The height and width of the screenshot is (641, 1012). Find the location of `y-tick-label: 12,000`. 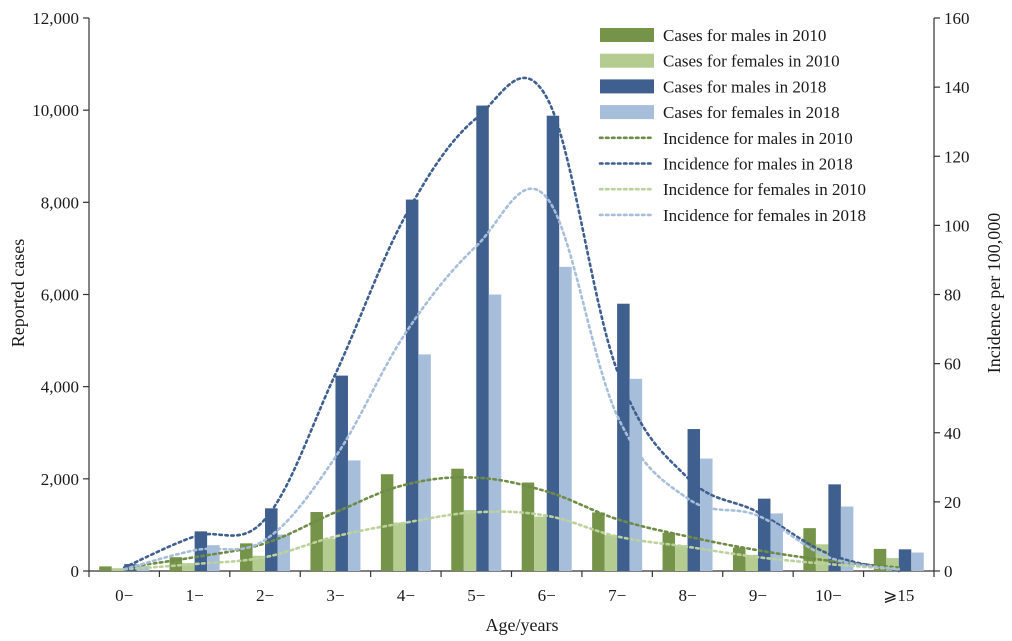

y-tick-label: 12,000 is located at coordinates (55, 18).